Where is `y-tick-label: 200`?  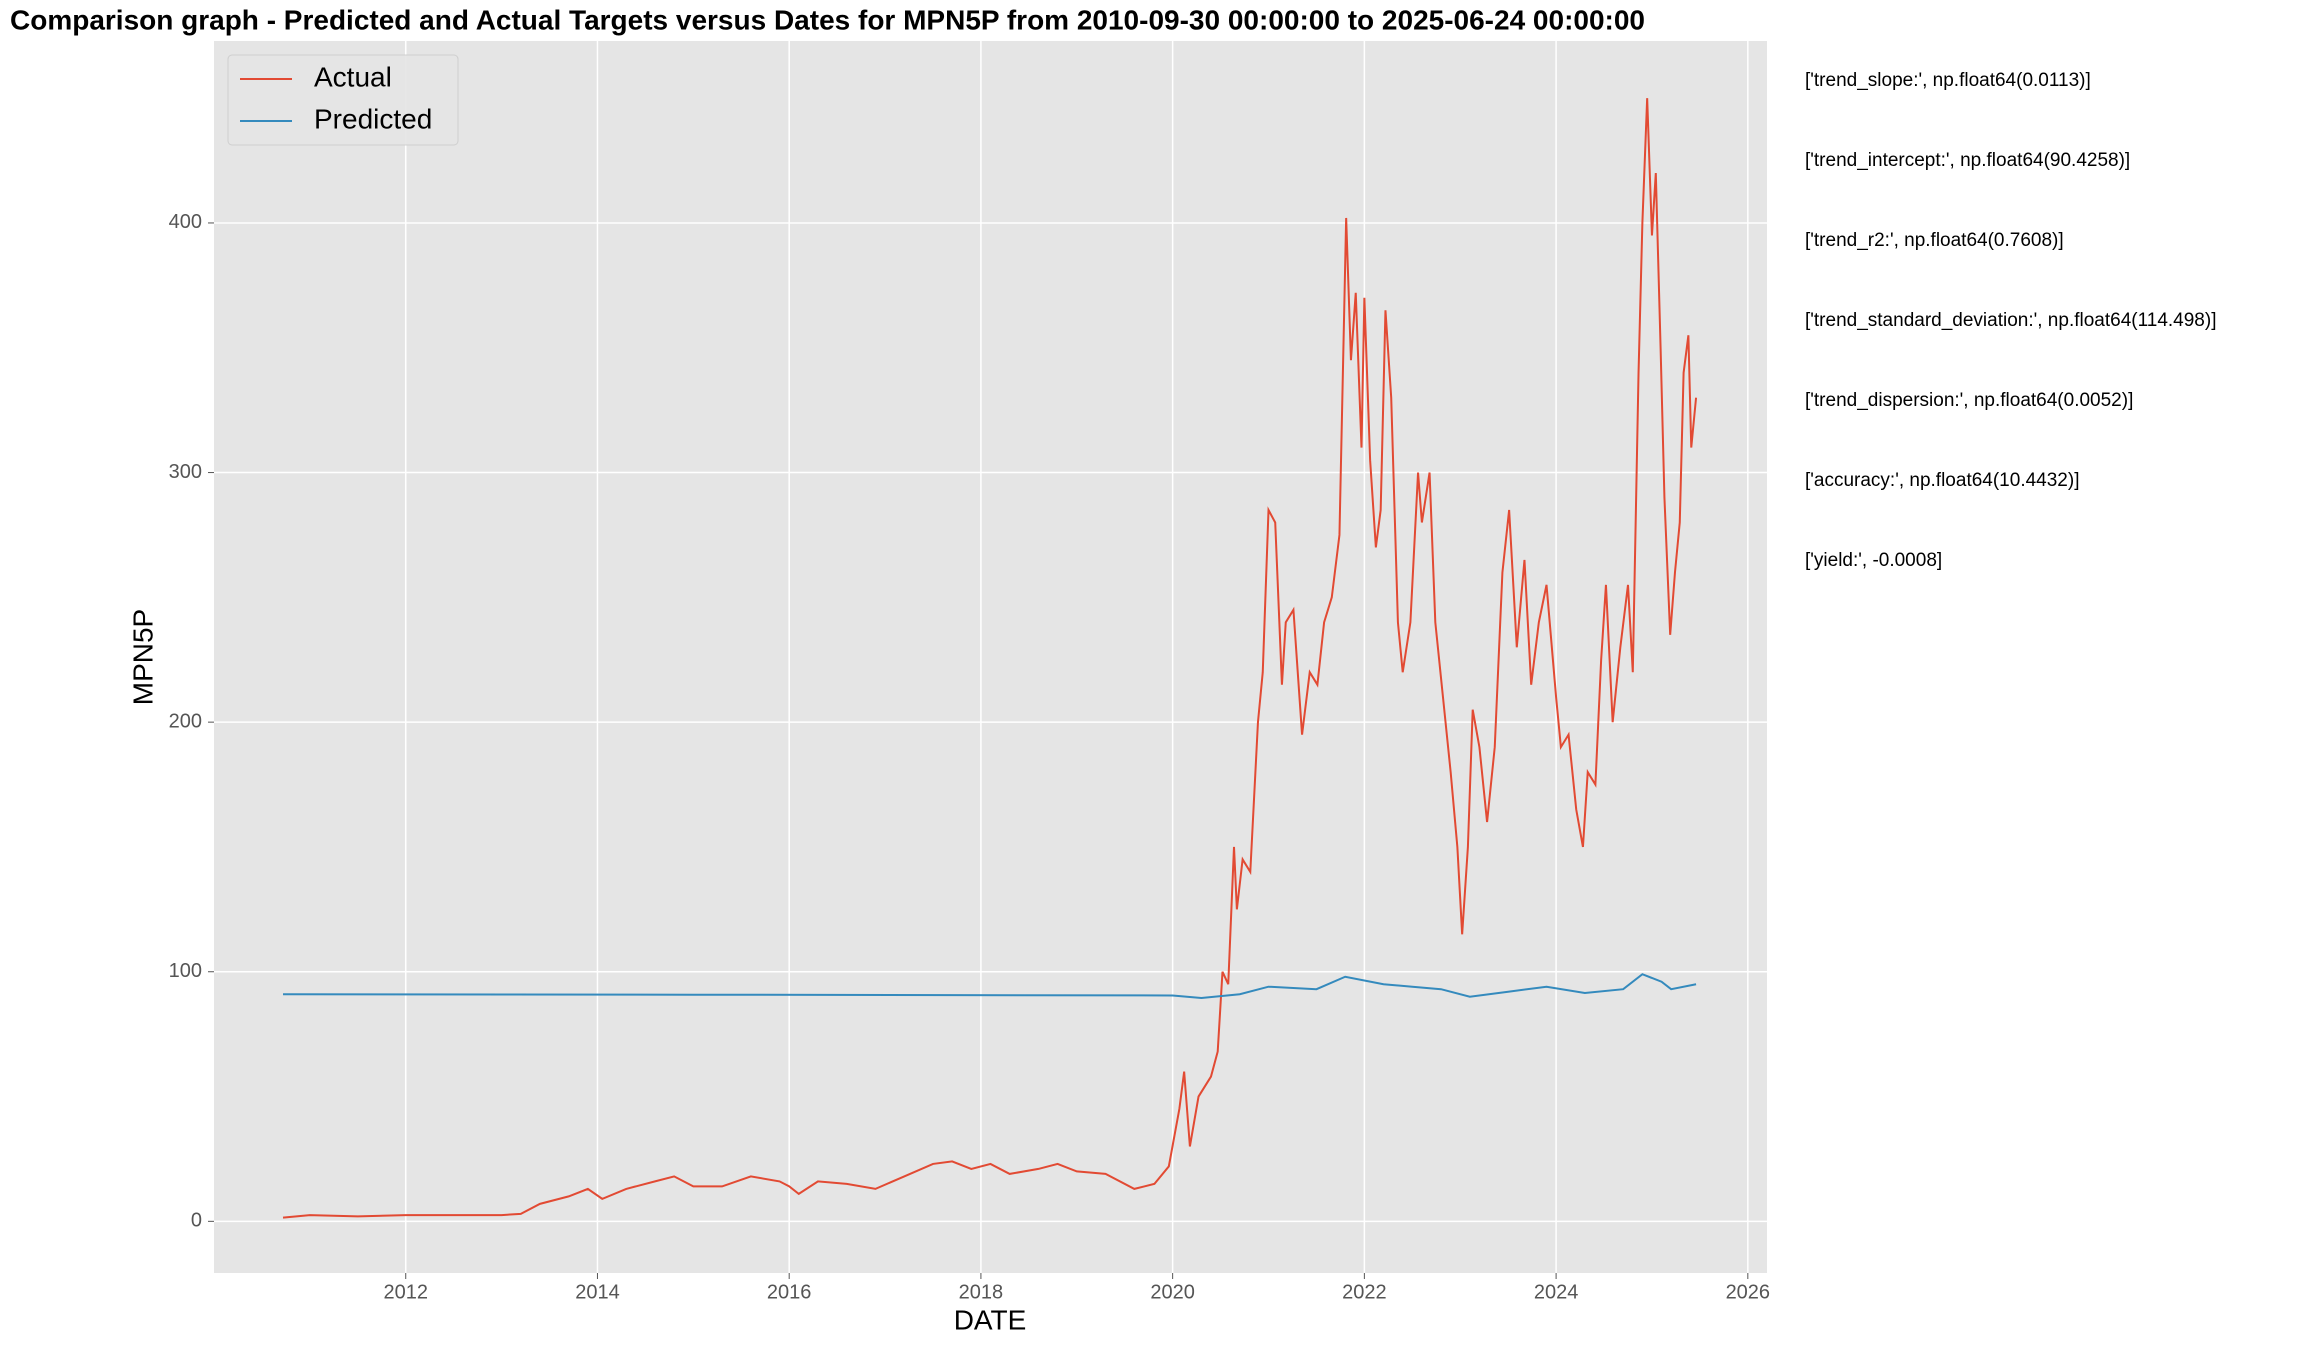 y-tick-label: 200 is located at coordinates (185, 721).